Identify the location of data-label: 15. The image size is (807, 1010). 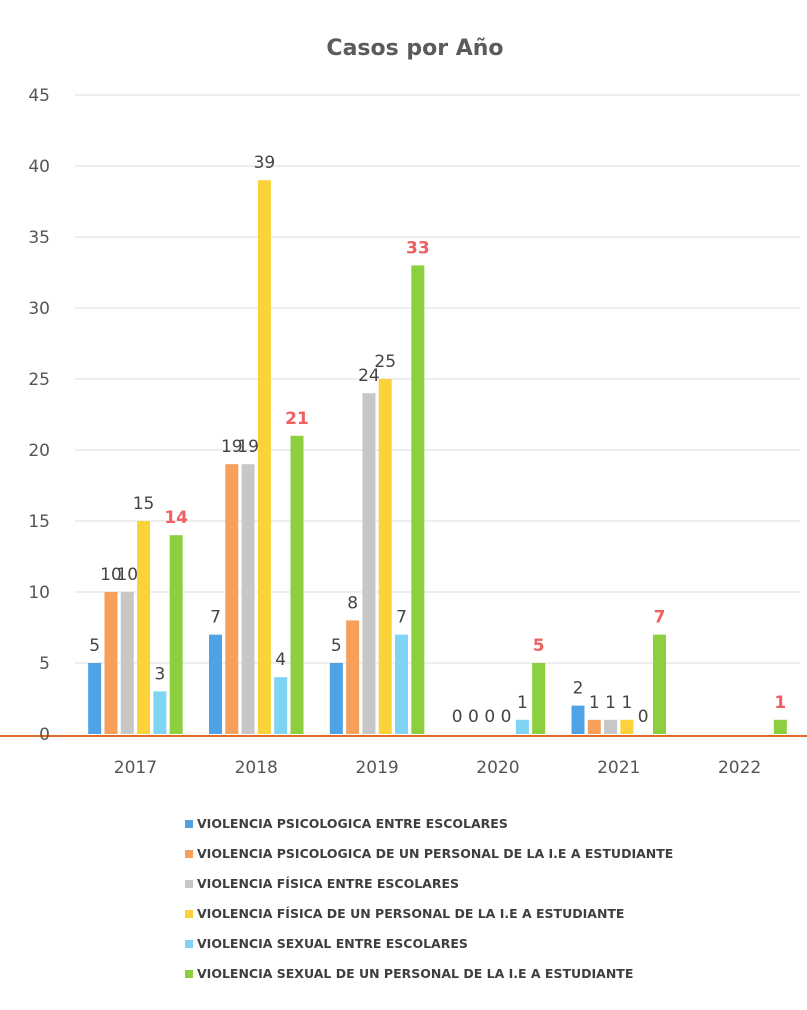
(144, 504).